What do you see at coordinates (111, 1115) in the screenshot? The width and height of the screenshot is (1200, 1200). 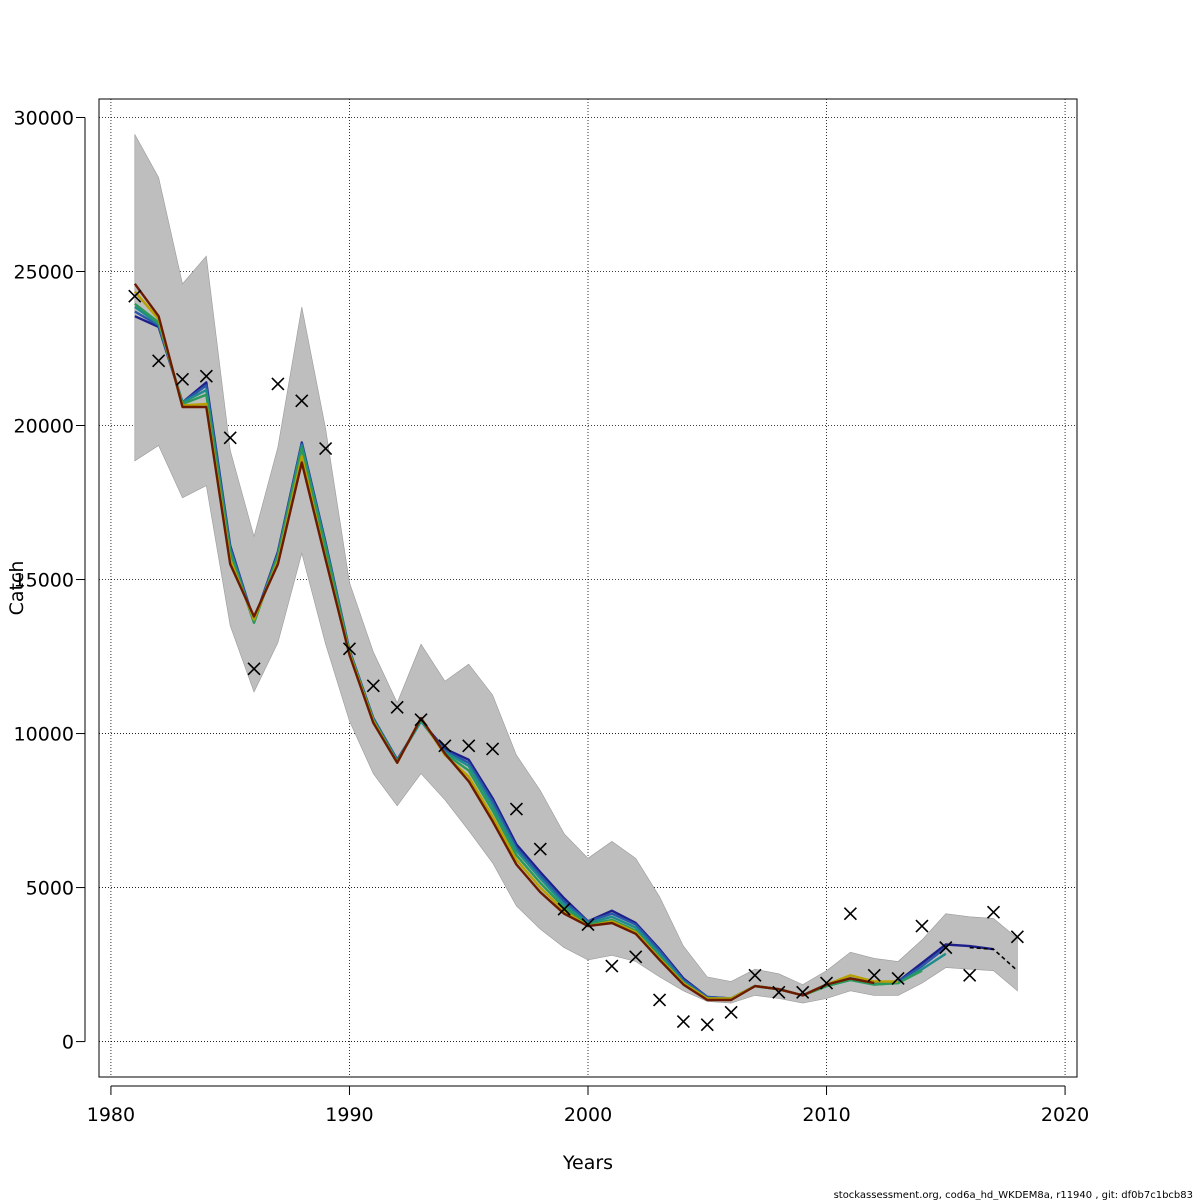 I see `x-tick-label: 1980` at bounding box center [111, 1115].